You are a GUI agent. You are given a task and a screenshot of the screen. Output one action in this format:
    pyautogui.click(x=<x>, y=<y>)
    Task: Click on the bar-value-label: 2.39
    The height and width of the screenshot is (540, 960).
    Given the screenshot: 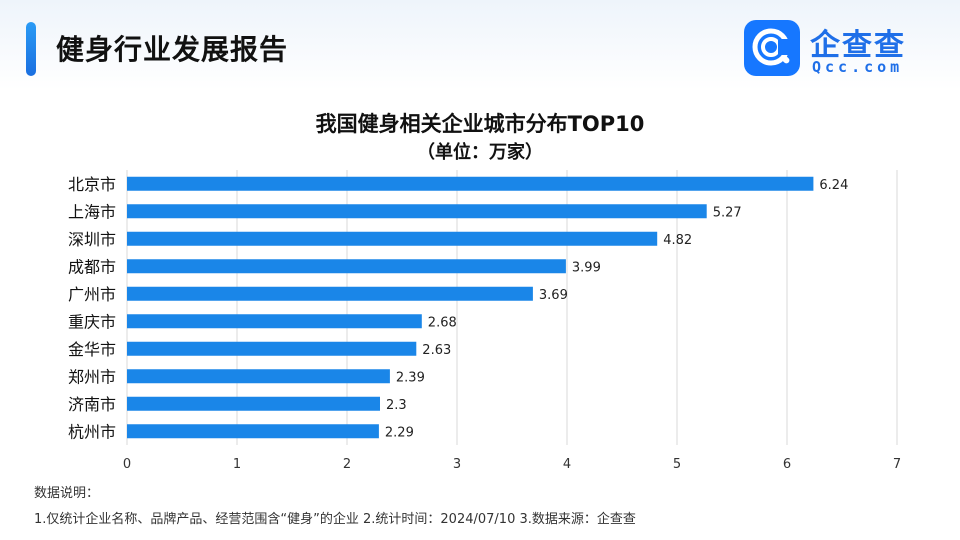 What is the action you would take?
    pyautogui.click(x=410, y=377)
    